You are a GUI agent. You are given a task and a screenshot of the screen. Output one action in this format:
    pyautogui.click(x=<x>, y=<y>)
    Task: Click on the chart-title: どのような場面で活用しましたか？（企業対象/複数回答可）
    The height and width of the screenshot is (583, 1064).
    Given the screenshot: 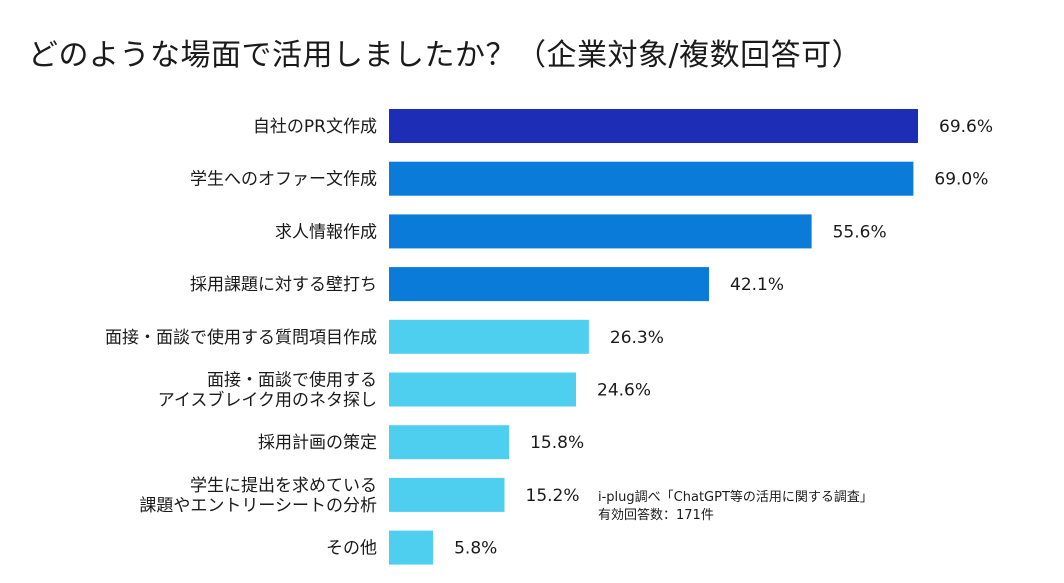 What is the action you would take?
    pyautogui.click(x=445, y=55)
    